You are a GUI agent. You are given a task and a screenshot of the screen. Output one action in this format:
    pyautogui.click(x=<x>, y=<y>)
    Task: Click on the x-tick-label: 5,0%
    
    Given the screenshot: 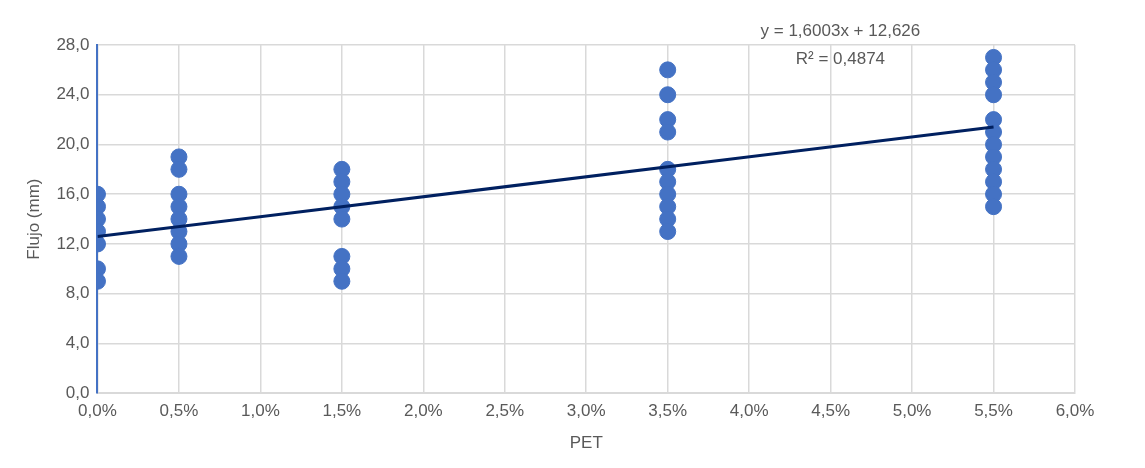 What is the action you would take?
    pyautogui.click(x=912, y=411)
    